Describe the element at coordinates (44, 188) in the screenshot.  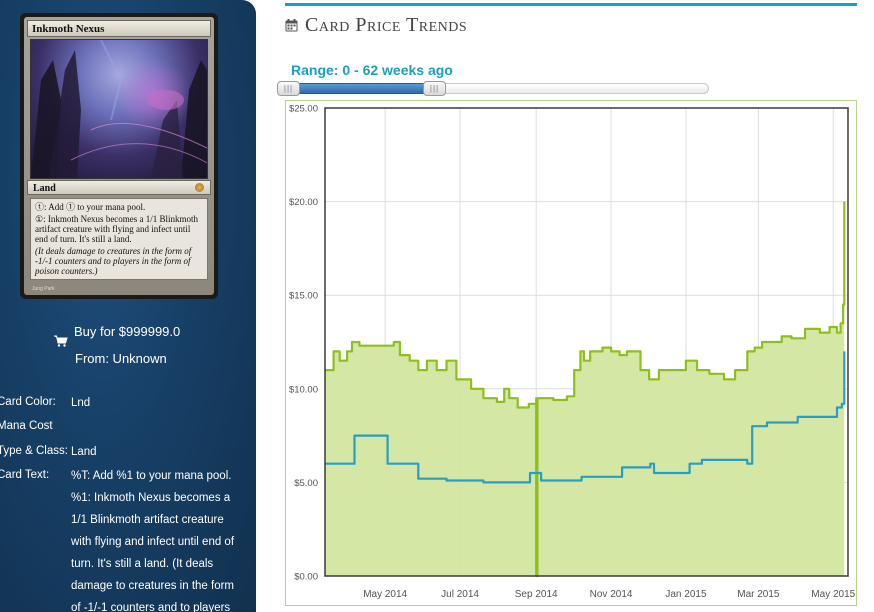
I see `card-type-text: Land` at that location.